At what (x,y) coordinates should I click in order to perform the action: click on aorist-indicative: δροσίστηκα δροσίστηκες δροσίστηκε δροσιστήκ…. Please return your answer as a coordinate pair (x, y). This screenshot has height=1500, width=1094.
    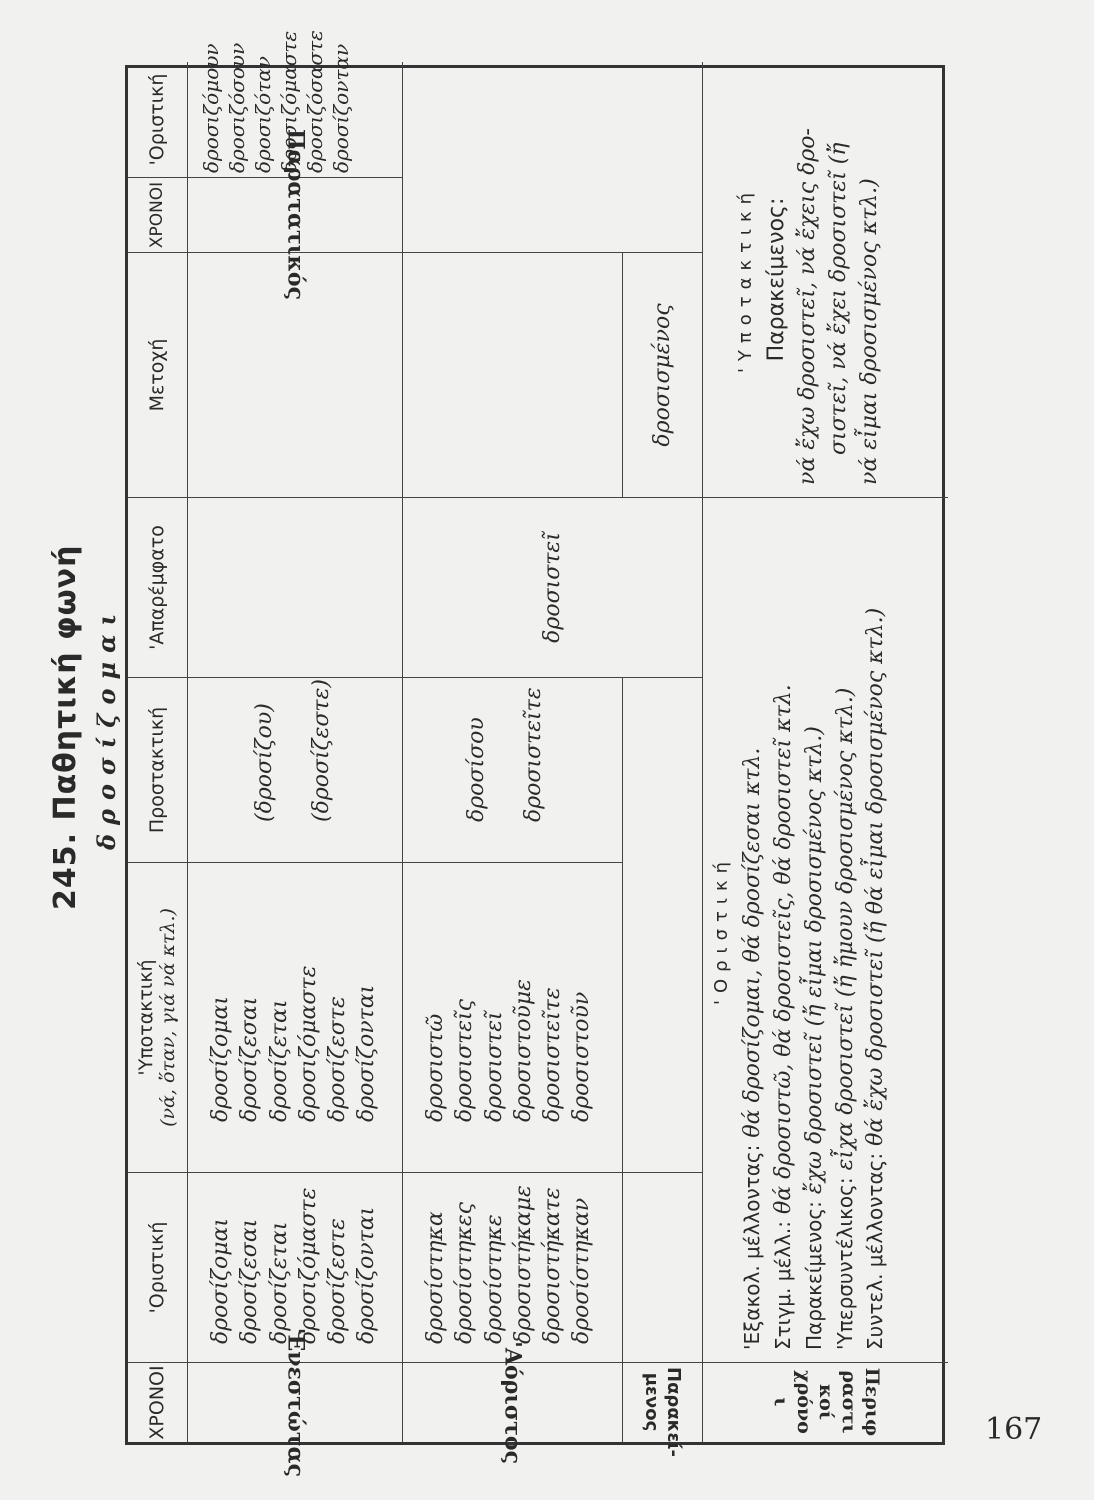
    Looking at the image, I should click on (513, 1267).